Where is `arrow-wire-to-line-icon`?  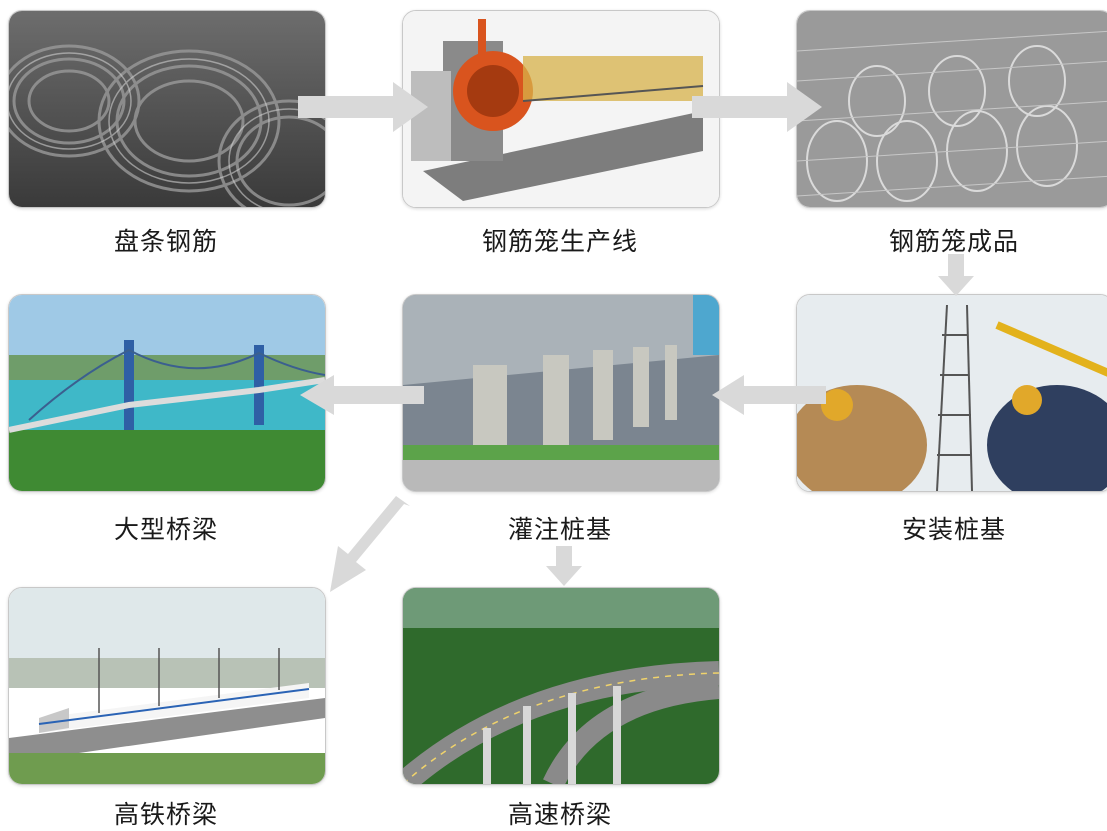 arrow-wire-to-line-icon is located at coordinates (363, 107).